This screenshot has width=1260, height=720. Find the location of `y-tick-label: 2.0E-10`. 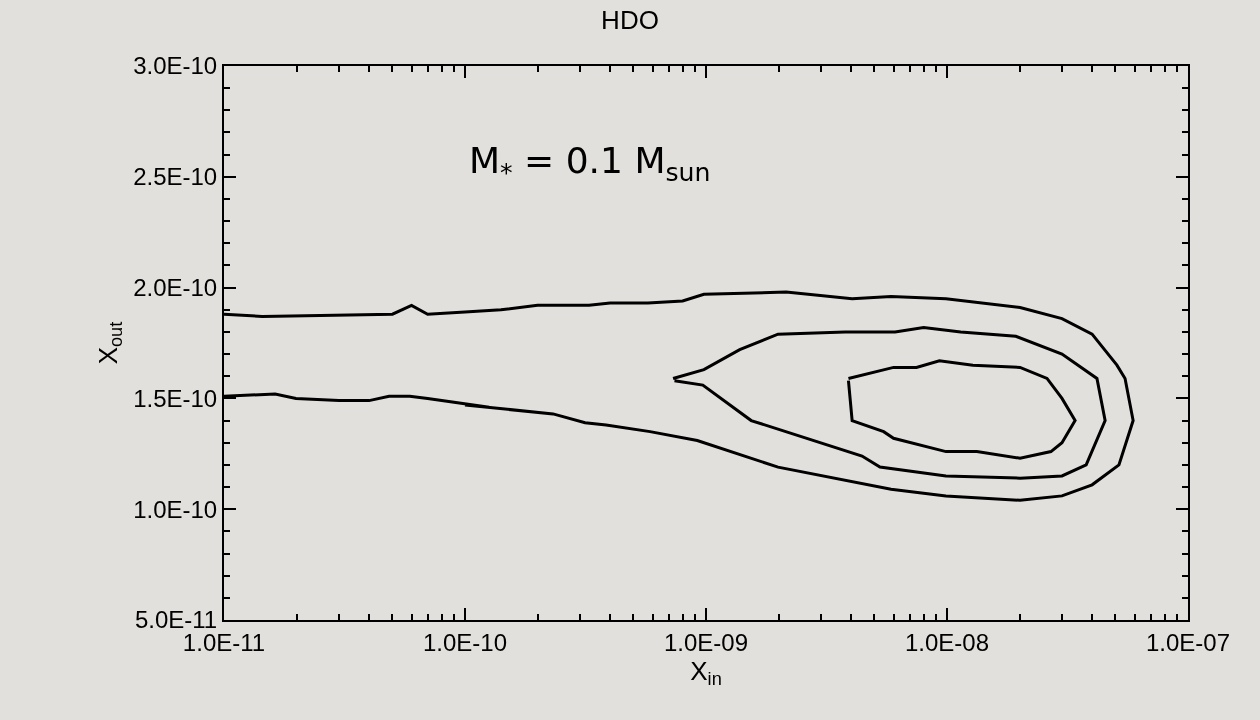

y-tick-label: 2.0E-10 is located at coordinates (175, 287).